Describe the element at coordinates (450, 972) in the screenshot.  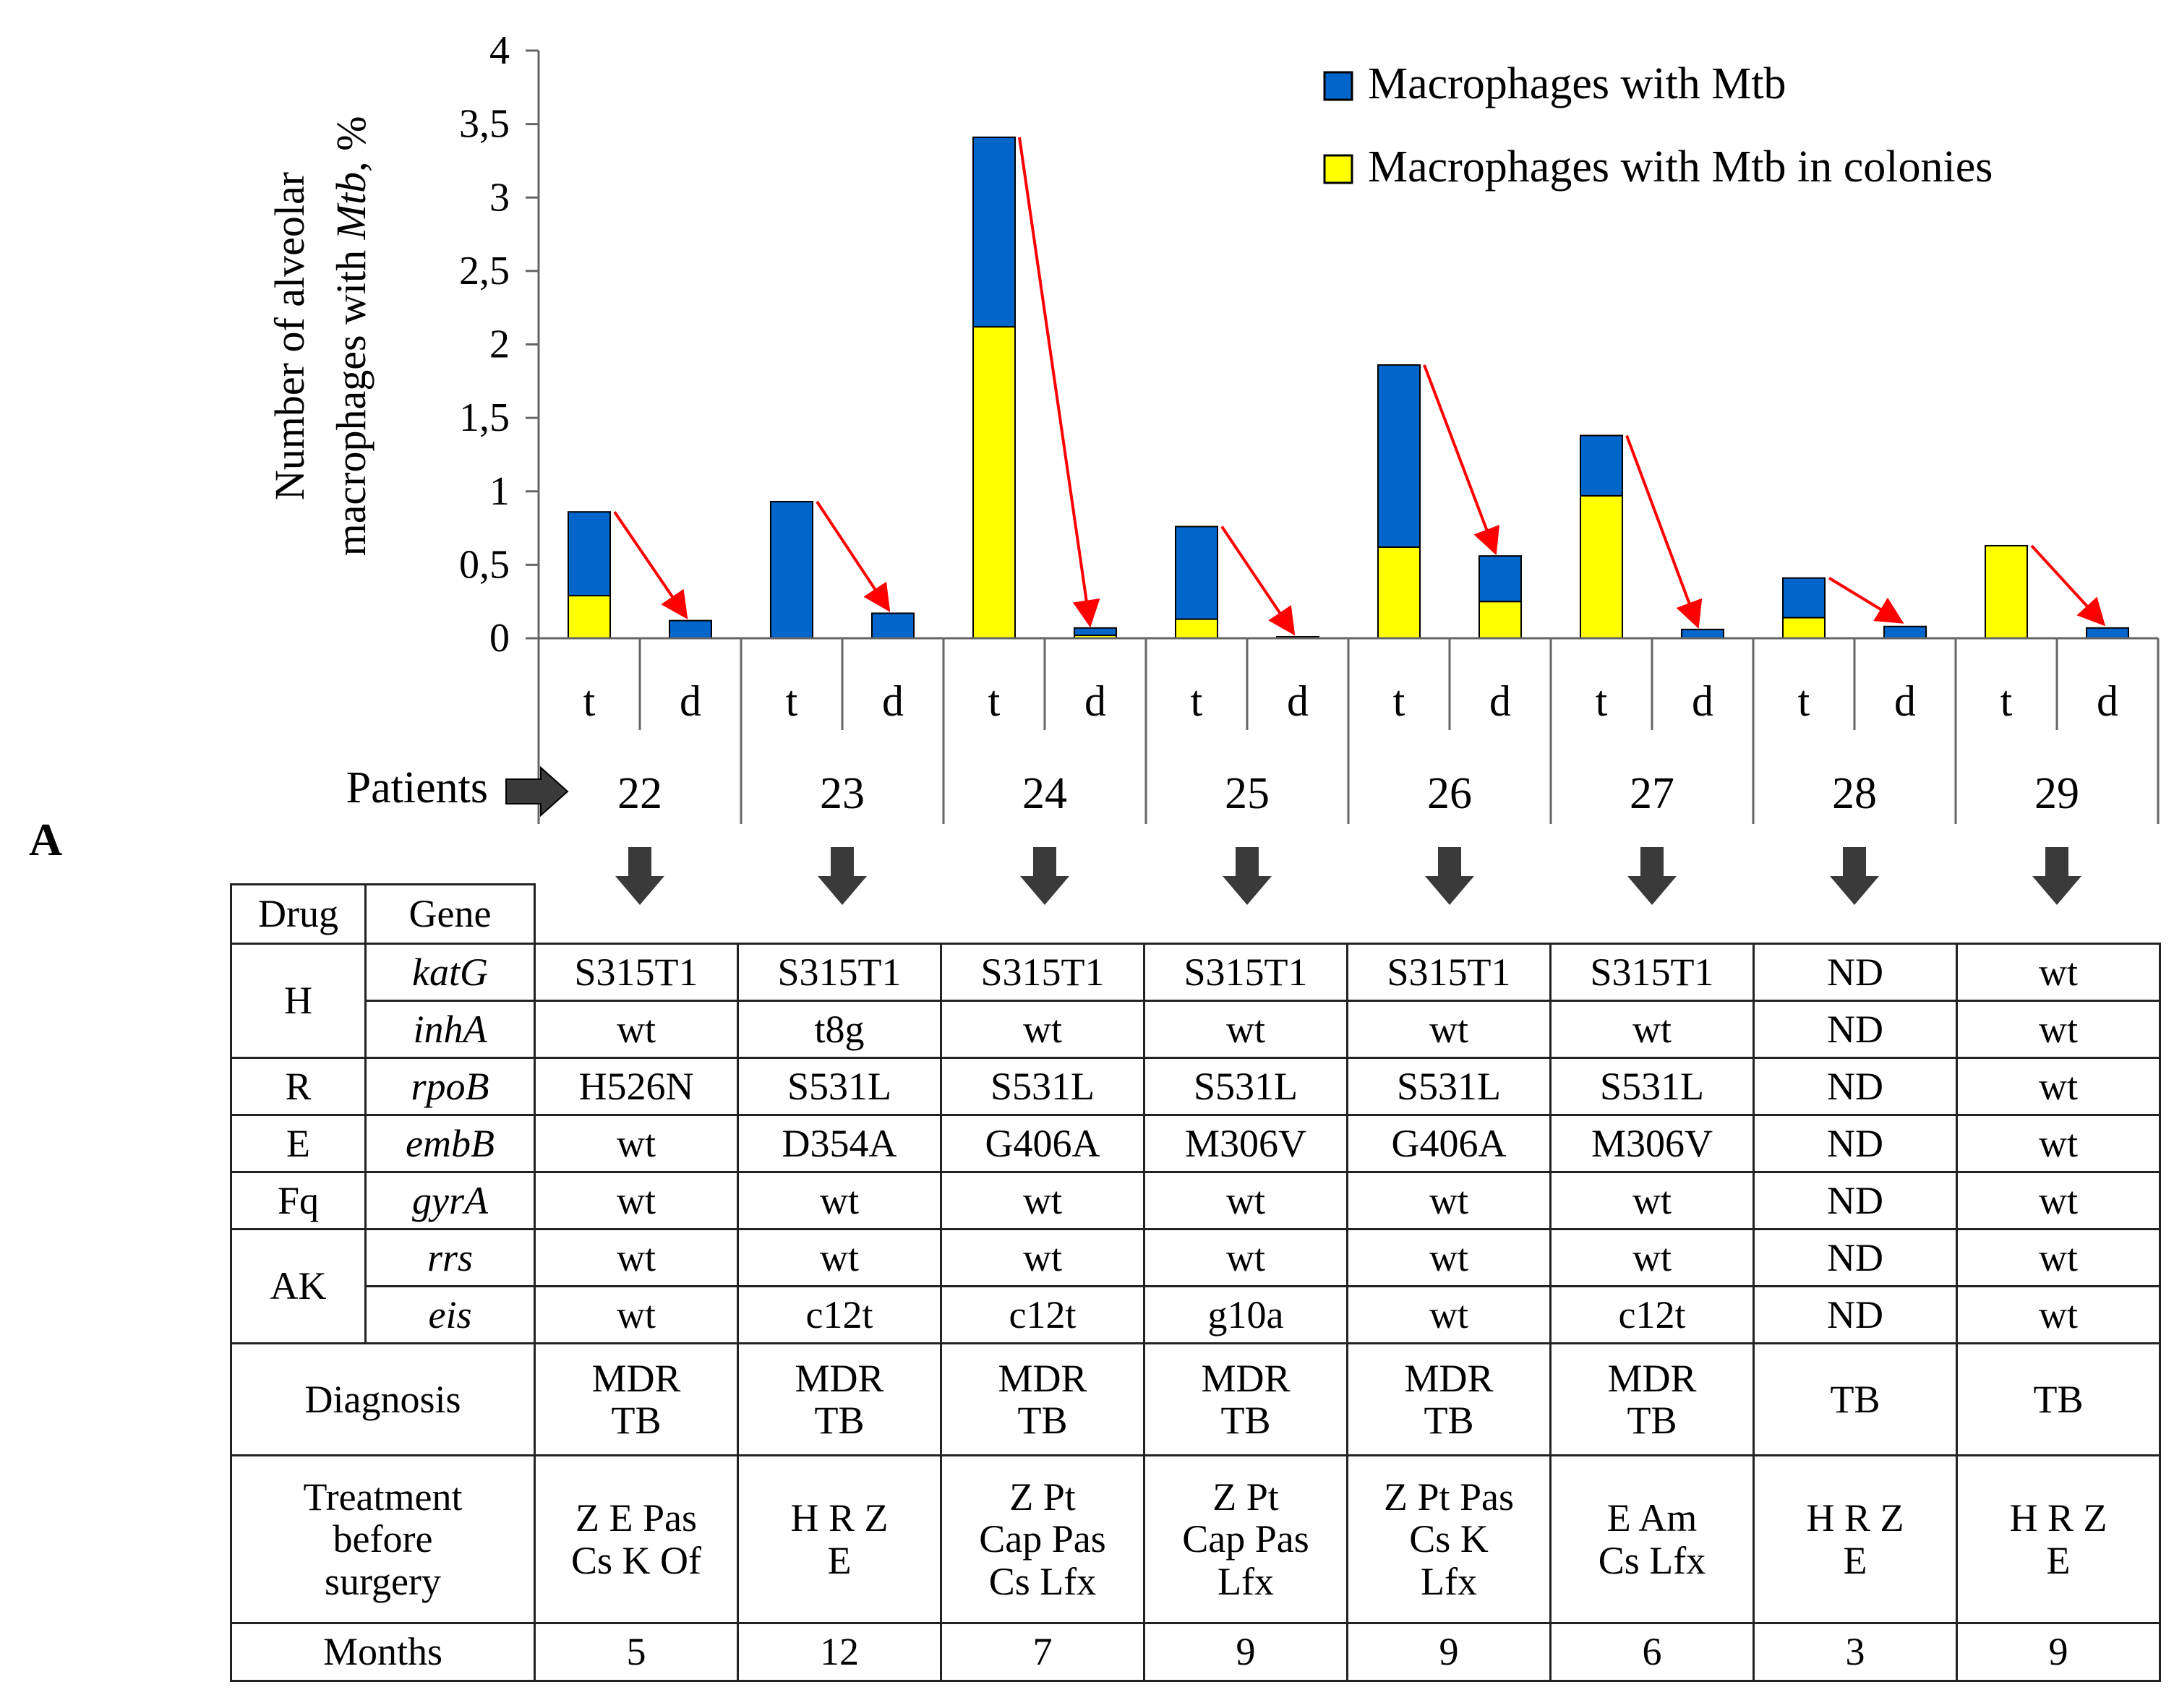
I see `gene-cell: katG` at that location.